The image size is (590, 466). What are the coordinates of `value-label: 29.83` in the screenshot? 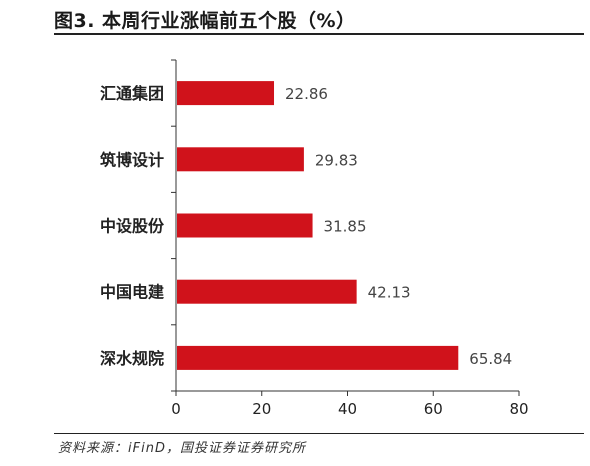 It's located at (336, 160).